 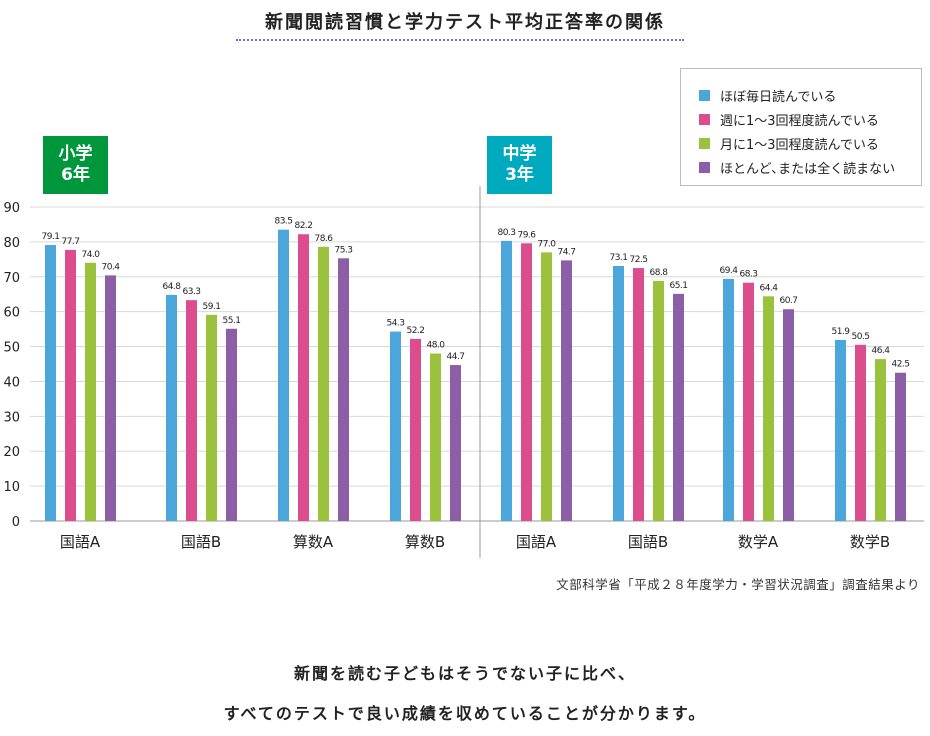 I want to click on group-badge-elementary-line2: 6年, so click(x=75, y=175).